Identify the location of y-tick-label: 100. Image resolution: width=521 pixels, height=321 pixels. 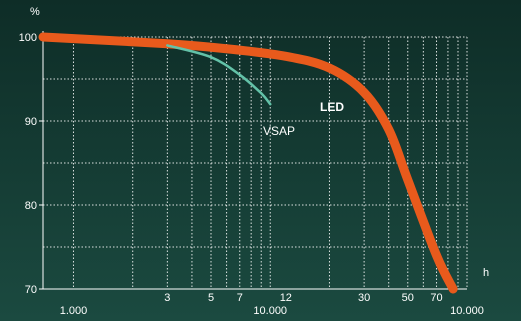
(28, 38).